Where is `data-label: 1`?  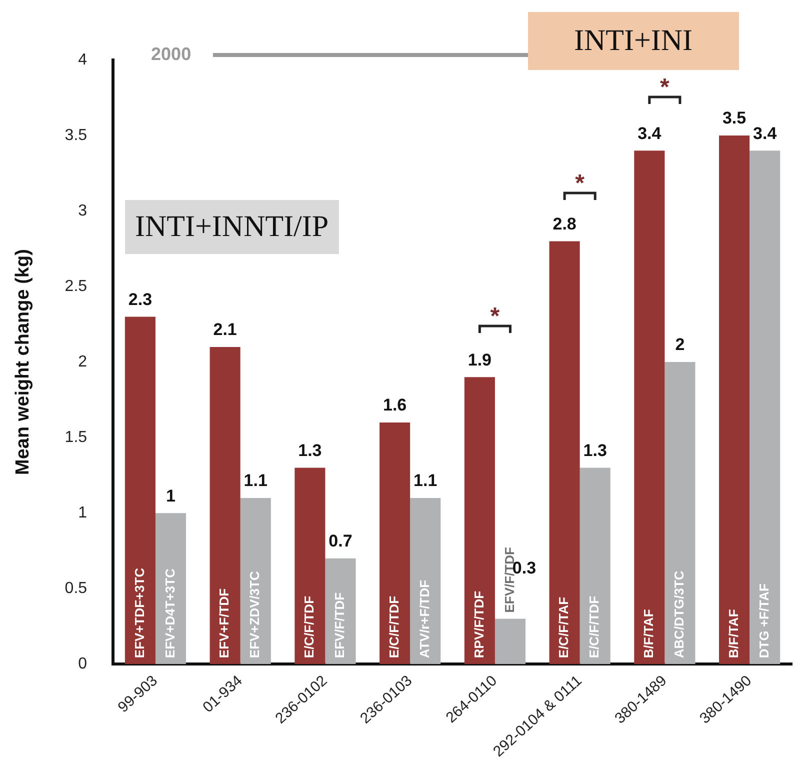 data-label: 1 is located at coordinates (171, 496).